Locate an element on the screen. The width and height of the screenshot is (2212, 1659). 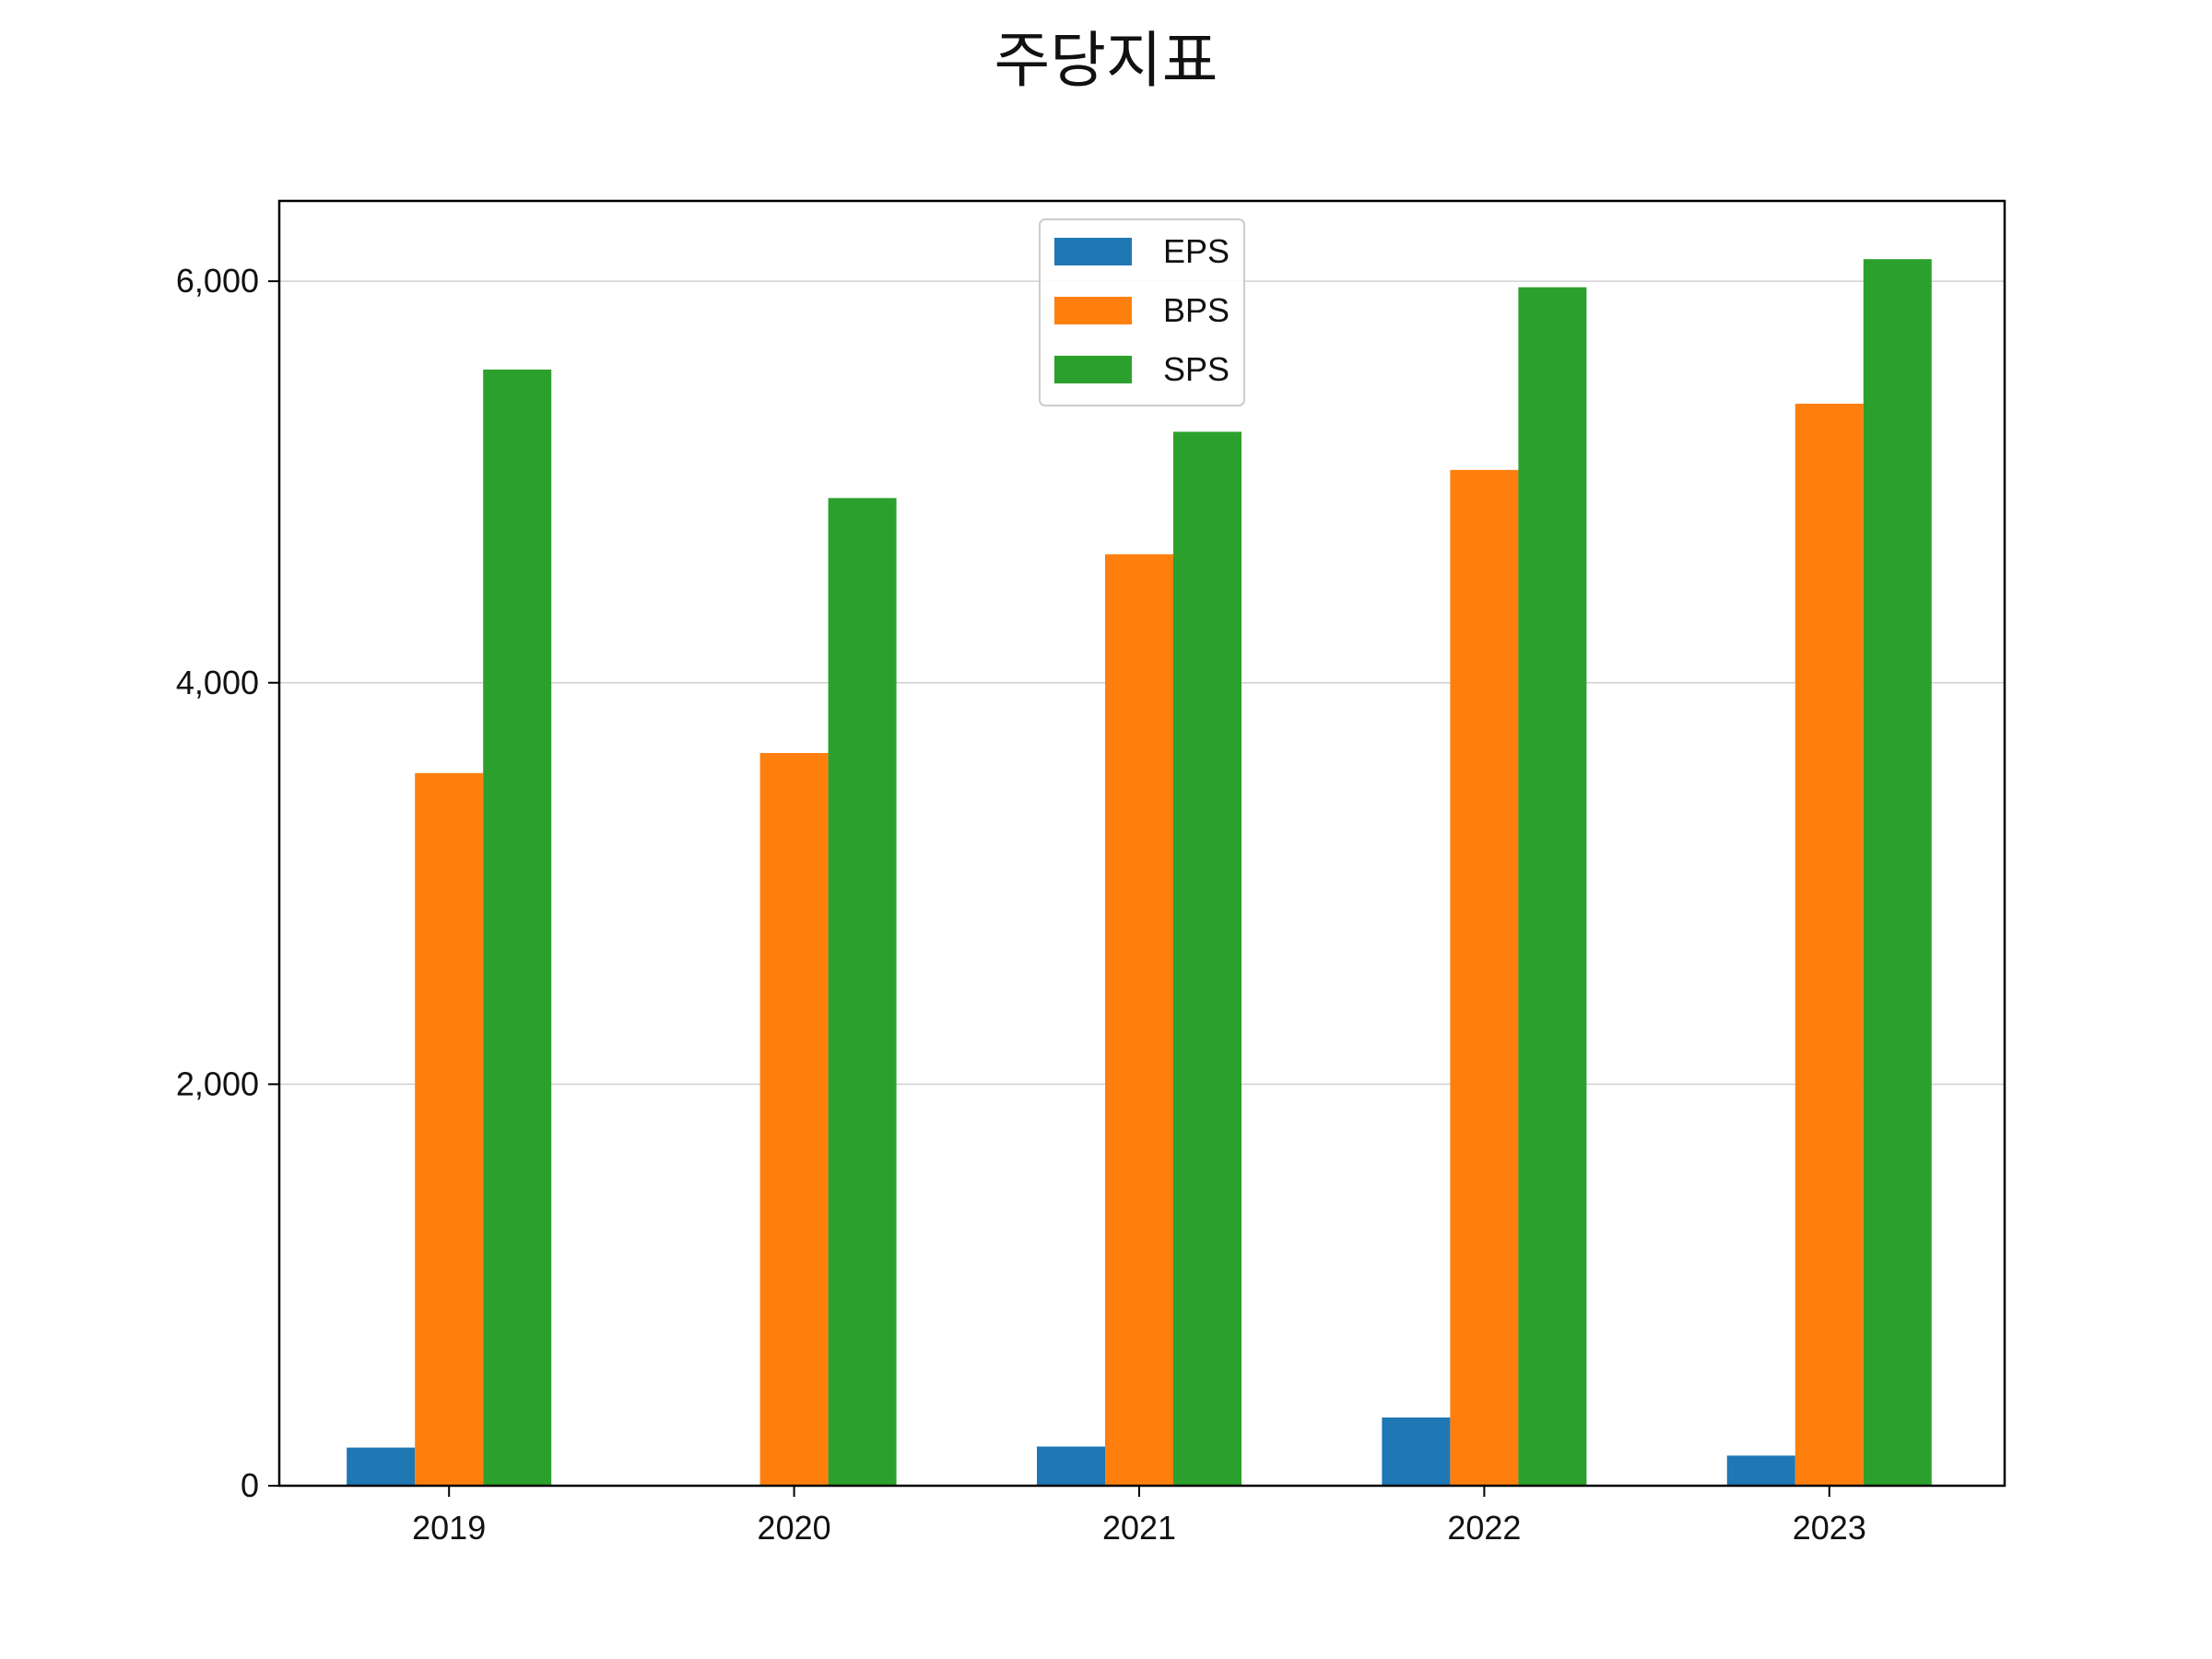
y-tick-label: 6,000 is located at coordinates (217, 281).